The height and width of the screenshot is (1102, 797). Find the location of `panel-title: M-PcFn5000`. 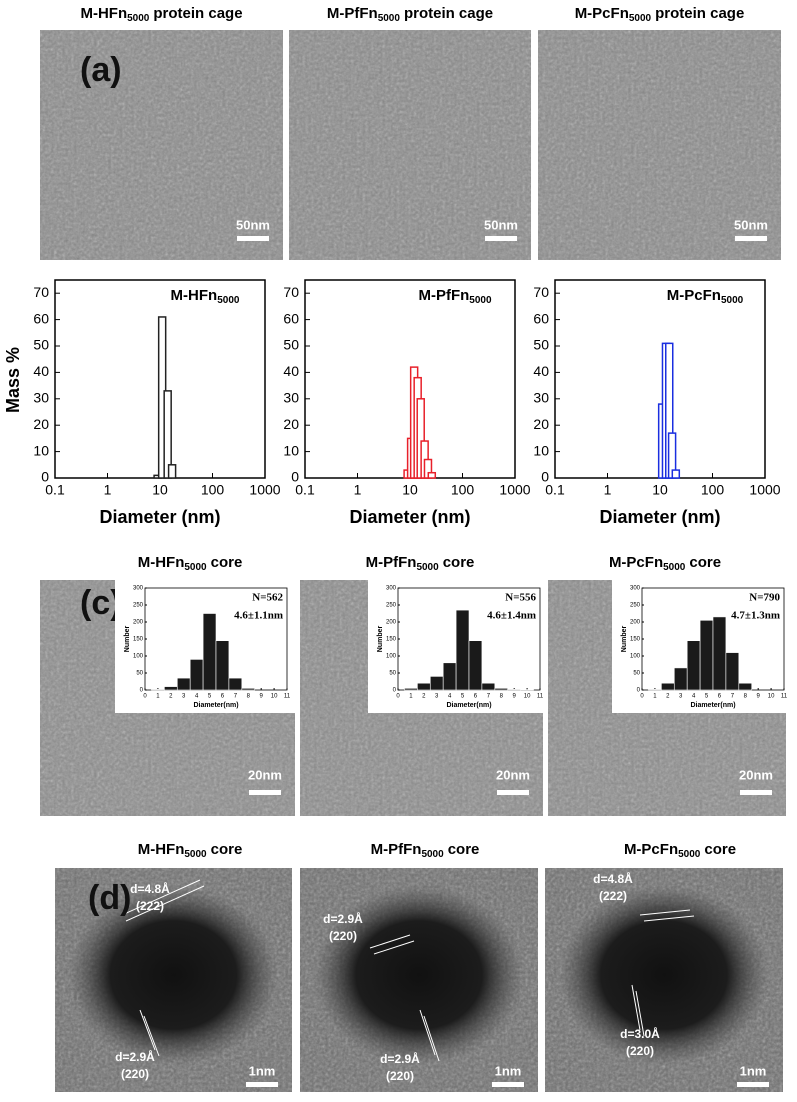

panel-title: M-PcFn5000 is located at coordinates (705, 296).